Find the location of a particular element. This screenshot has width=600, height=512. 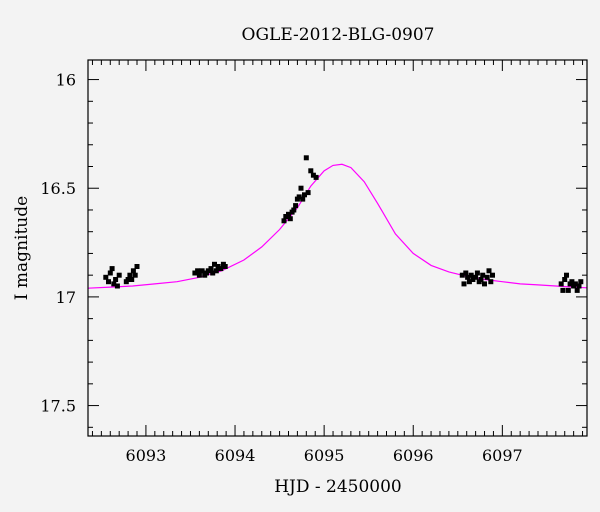

y-tick-label: 16.5 is located at coordinates (58, 188).